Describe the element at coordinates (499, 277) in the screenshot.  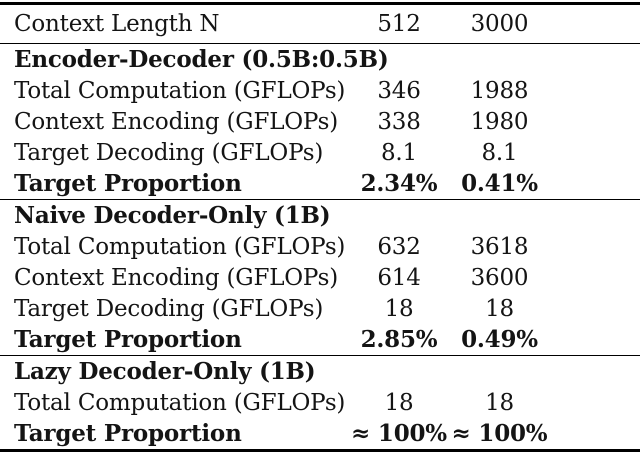
I see `value-3000: 3600` at that location.